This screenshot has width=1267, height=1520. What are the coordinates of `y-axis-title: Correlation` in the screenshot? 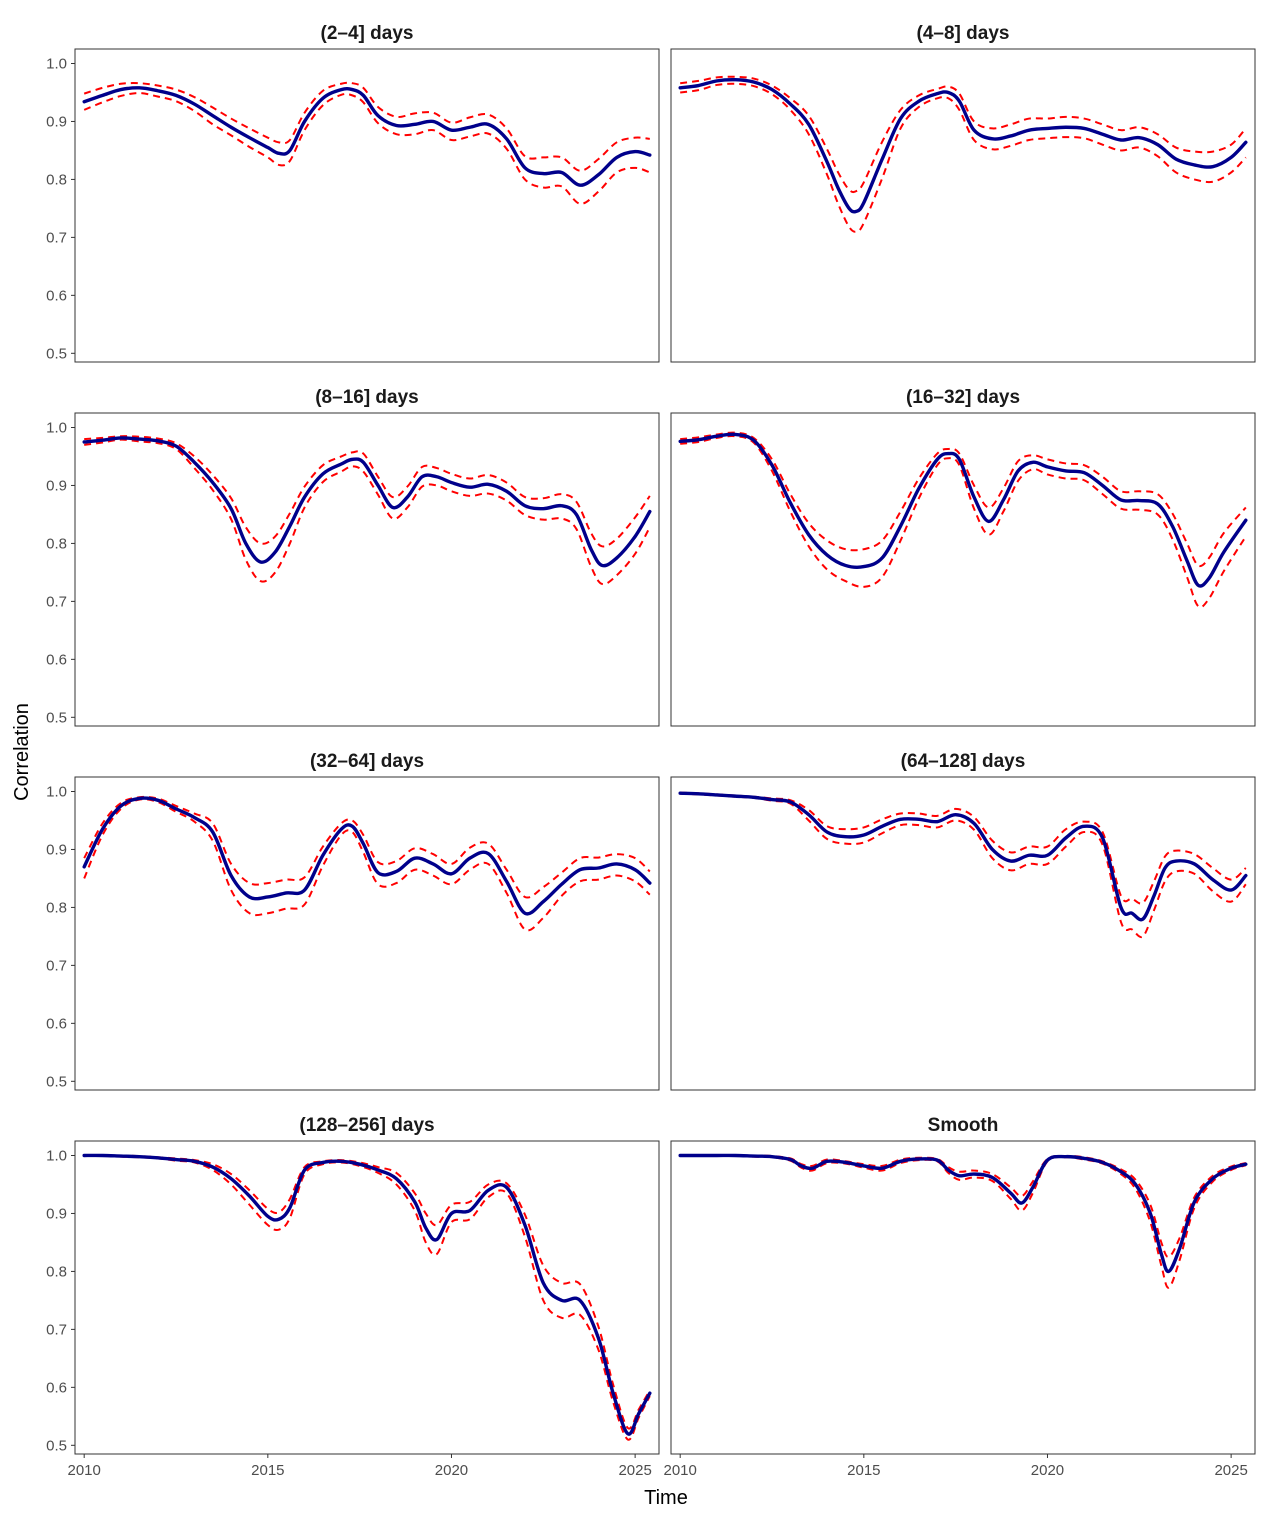 It's located at (22, 752).